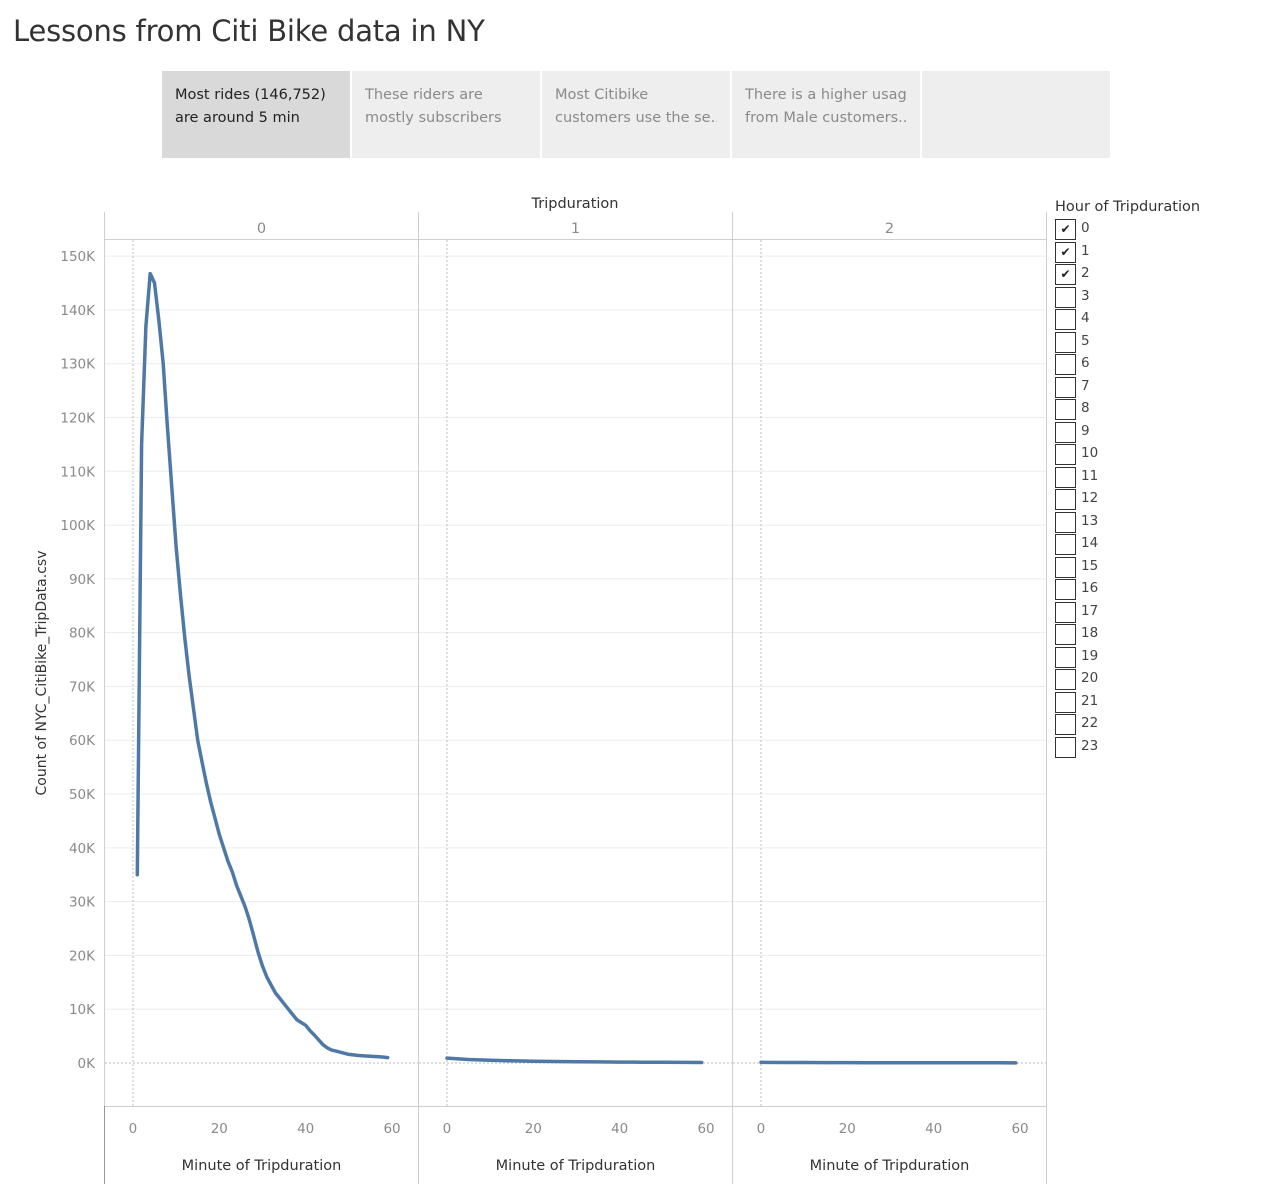 The width and height of the screenshot is (1269, 1204). Describe the element at coordinates (1095, 410) in the screenshot. I see `legend-item-hour-8: 8` at that location.